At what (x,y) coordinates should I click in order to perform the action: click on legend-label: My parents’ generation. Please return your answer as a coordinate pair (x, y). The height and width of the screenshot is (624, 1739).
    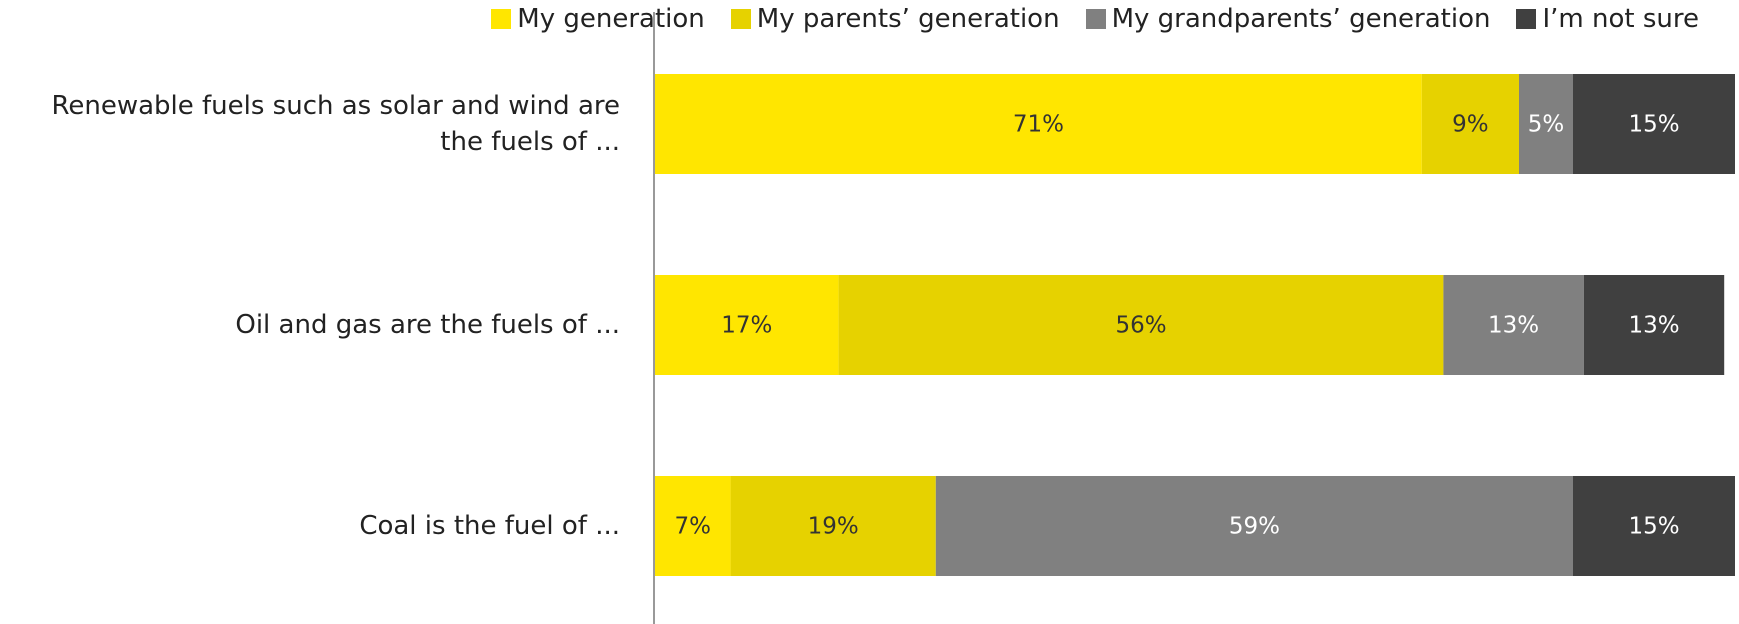
    Looking at the image, I should click on (908, 19).